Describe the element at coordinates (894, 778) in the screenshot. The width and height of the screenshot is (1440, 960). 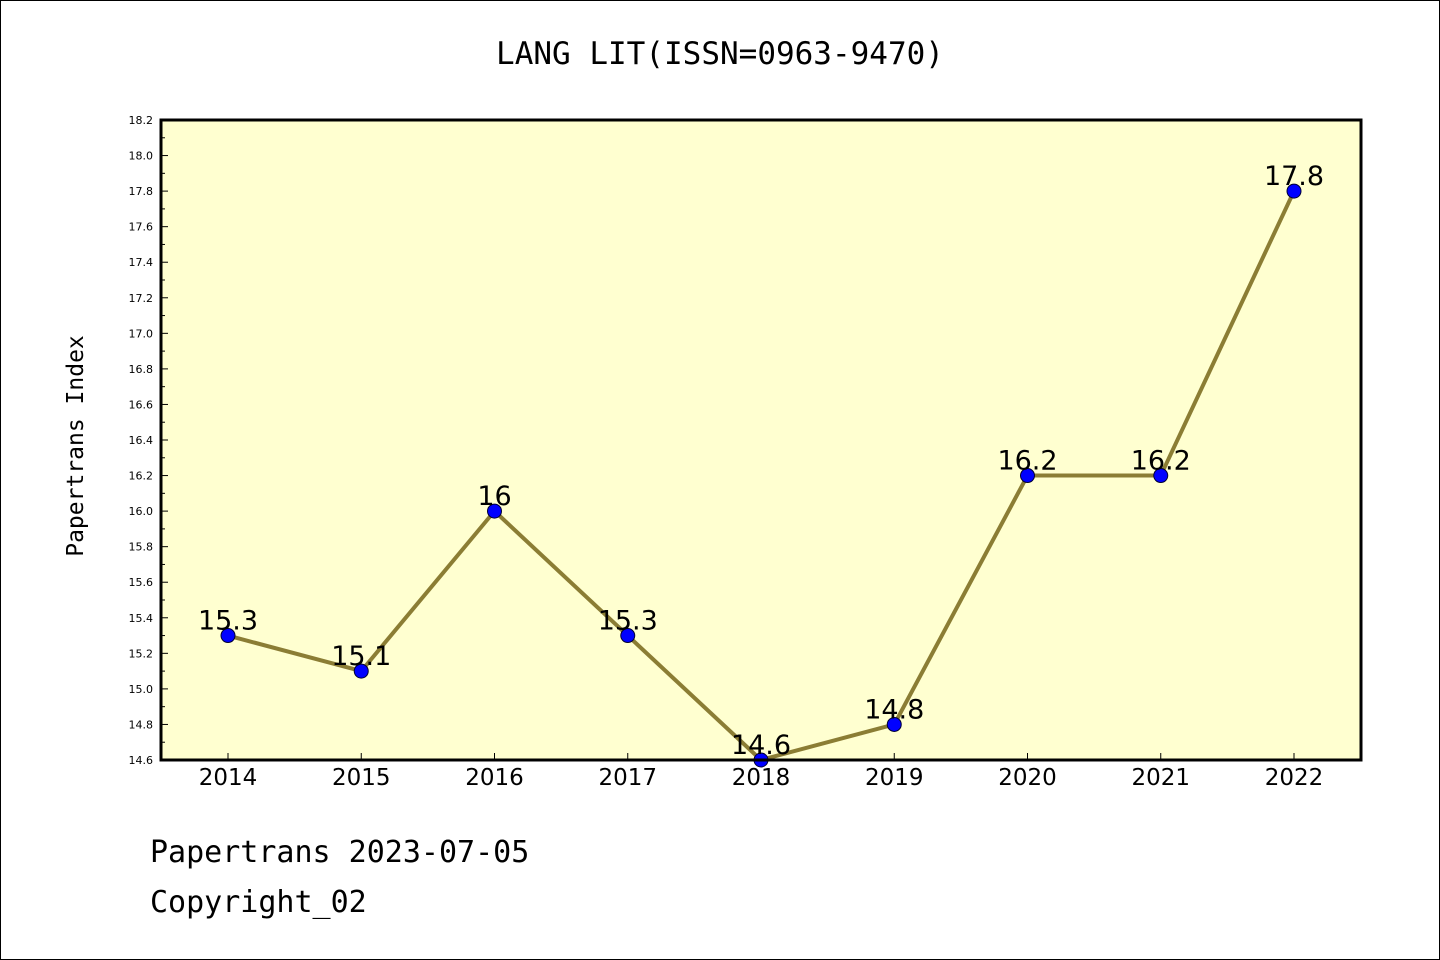
I see `x-tick-label: 2019` at that location.